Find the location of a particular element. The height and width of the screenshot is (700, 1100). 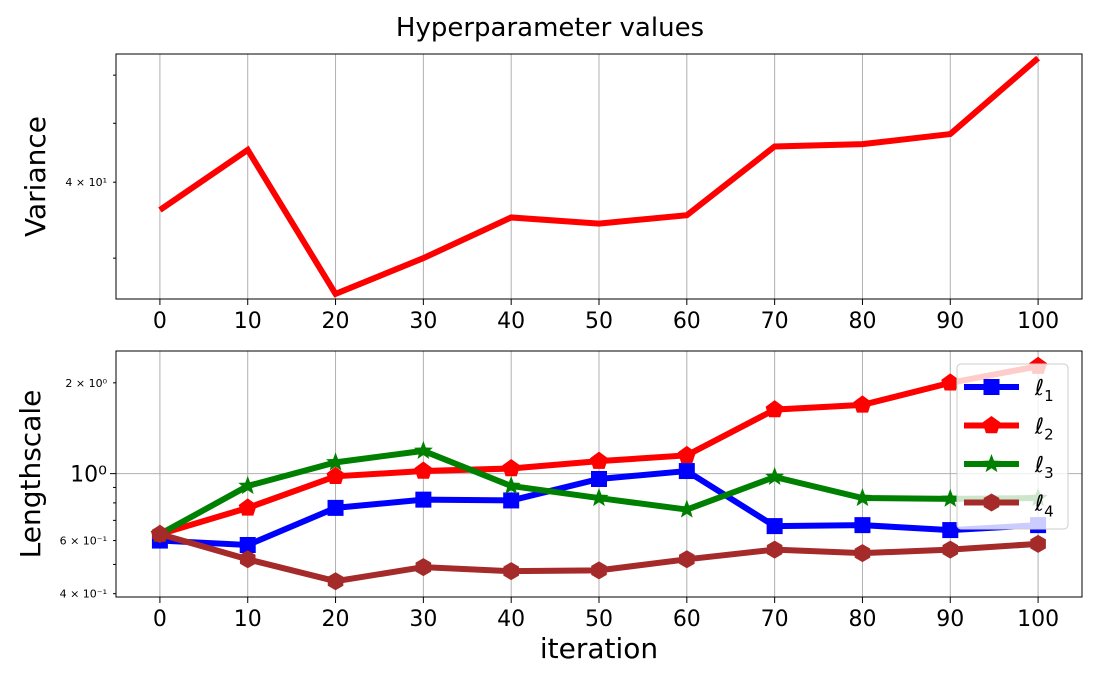

legend-marker-l3 is located at coordinates (991, 463).